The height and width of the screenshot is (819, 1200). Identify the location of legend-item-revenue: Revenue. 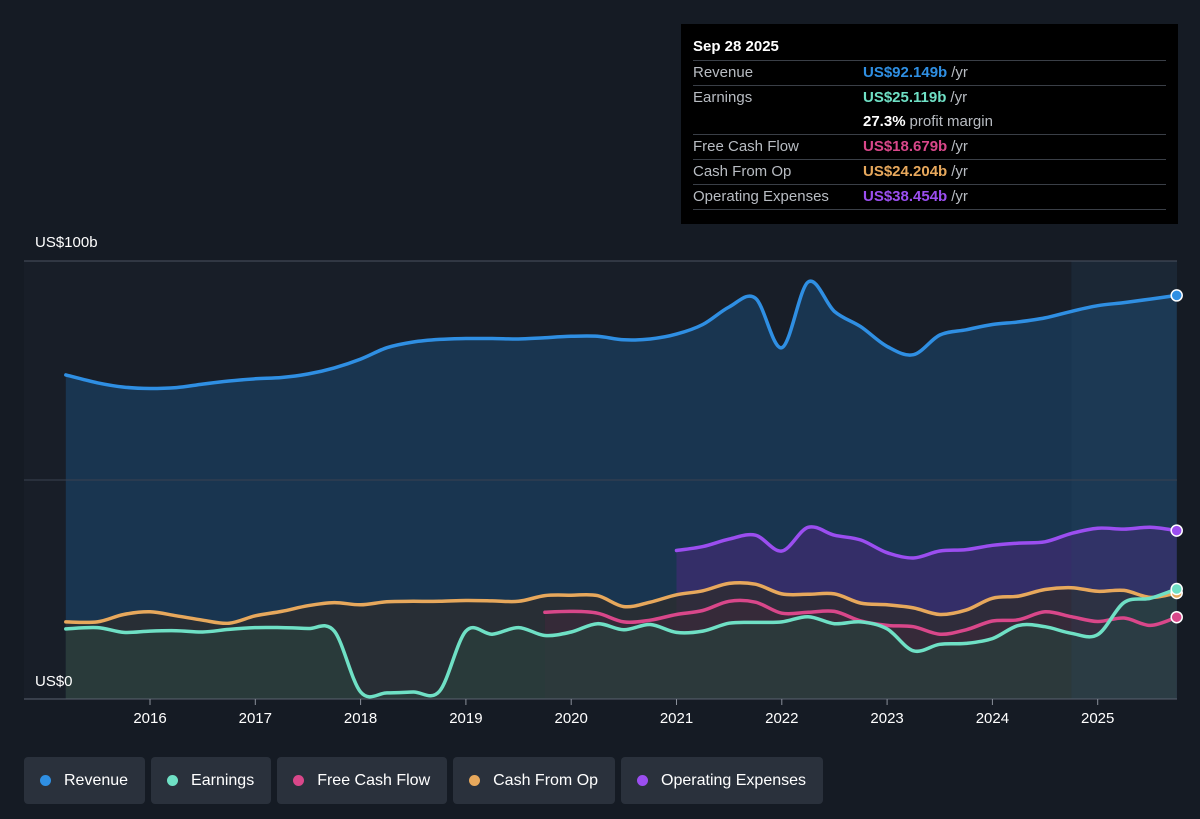
(85, 780).